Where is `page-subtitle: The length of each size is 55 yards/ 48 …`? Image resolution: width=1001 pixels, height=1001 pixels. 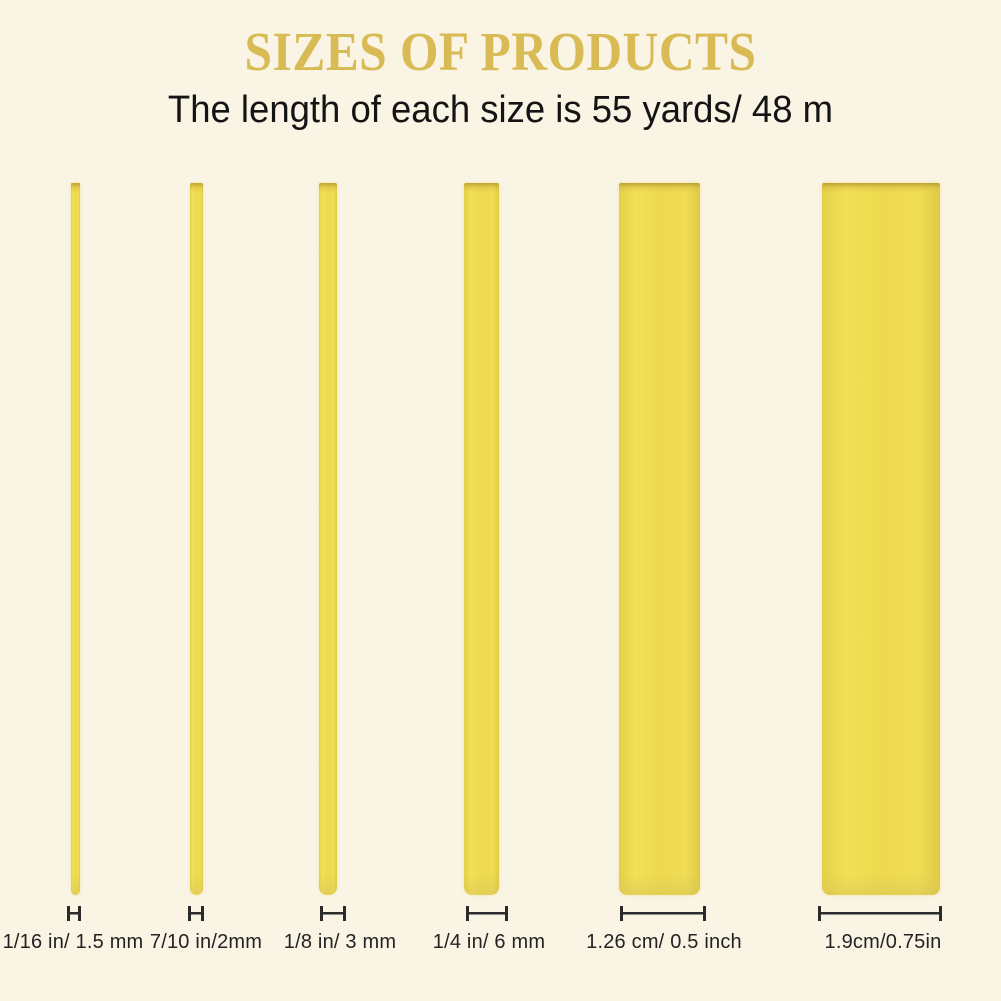 page-subtitle: The length of each size is 55 yards/ 48 … is located at coordinates (500, 110).